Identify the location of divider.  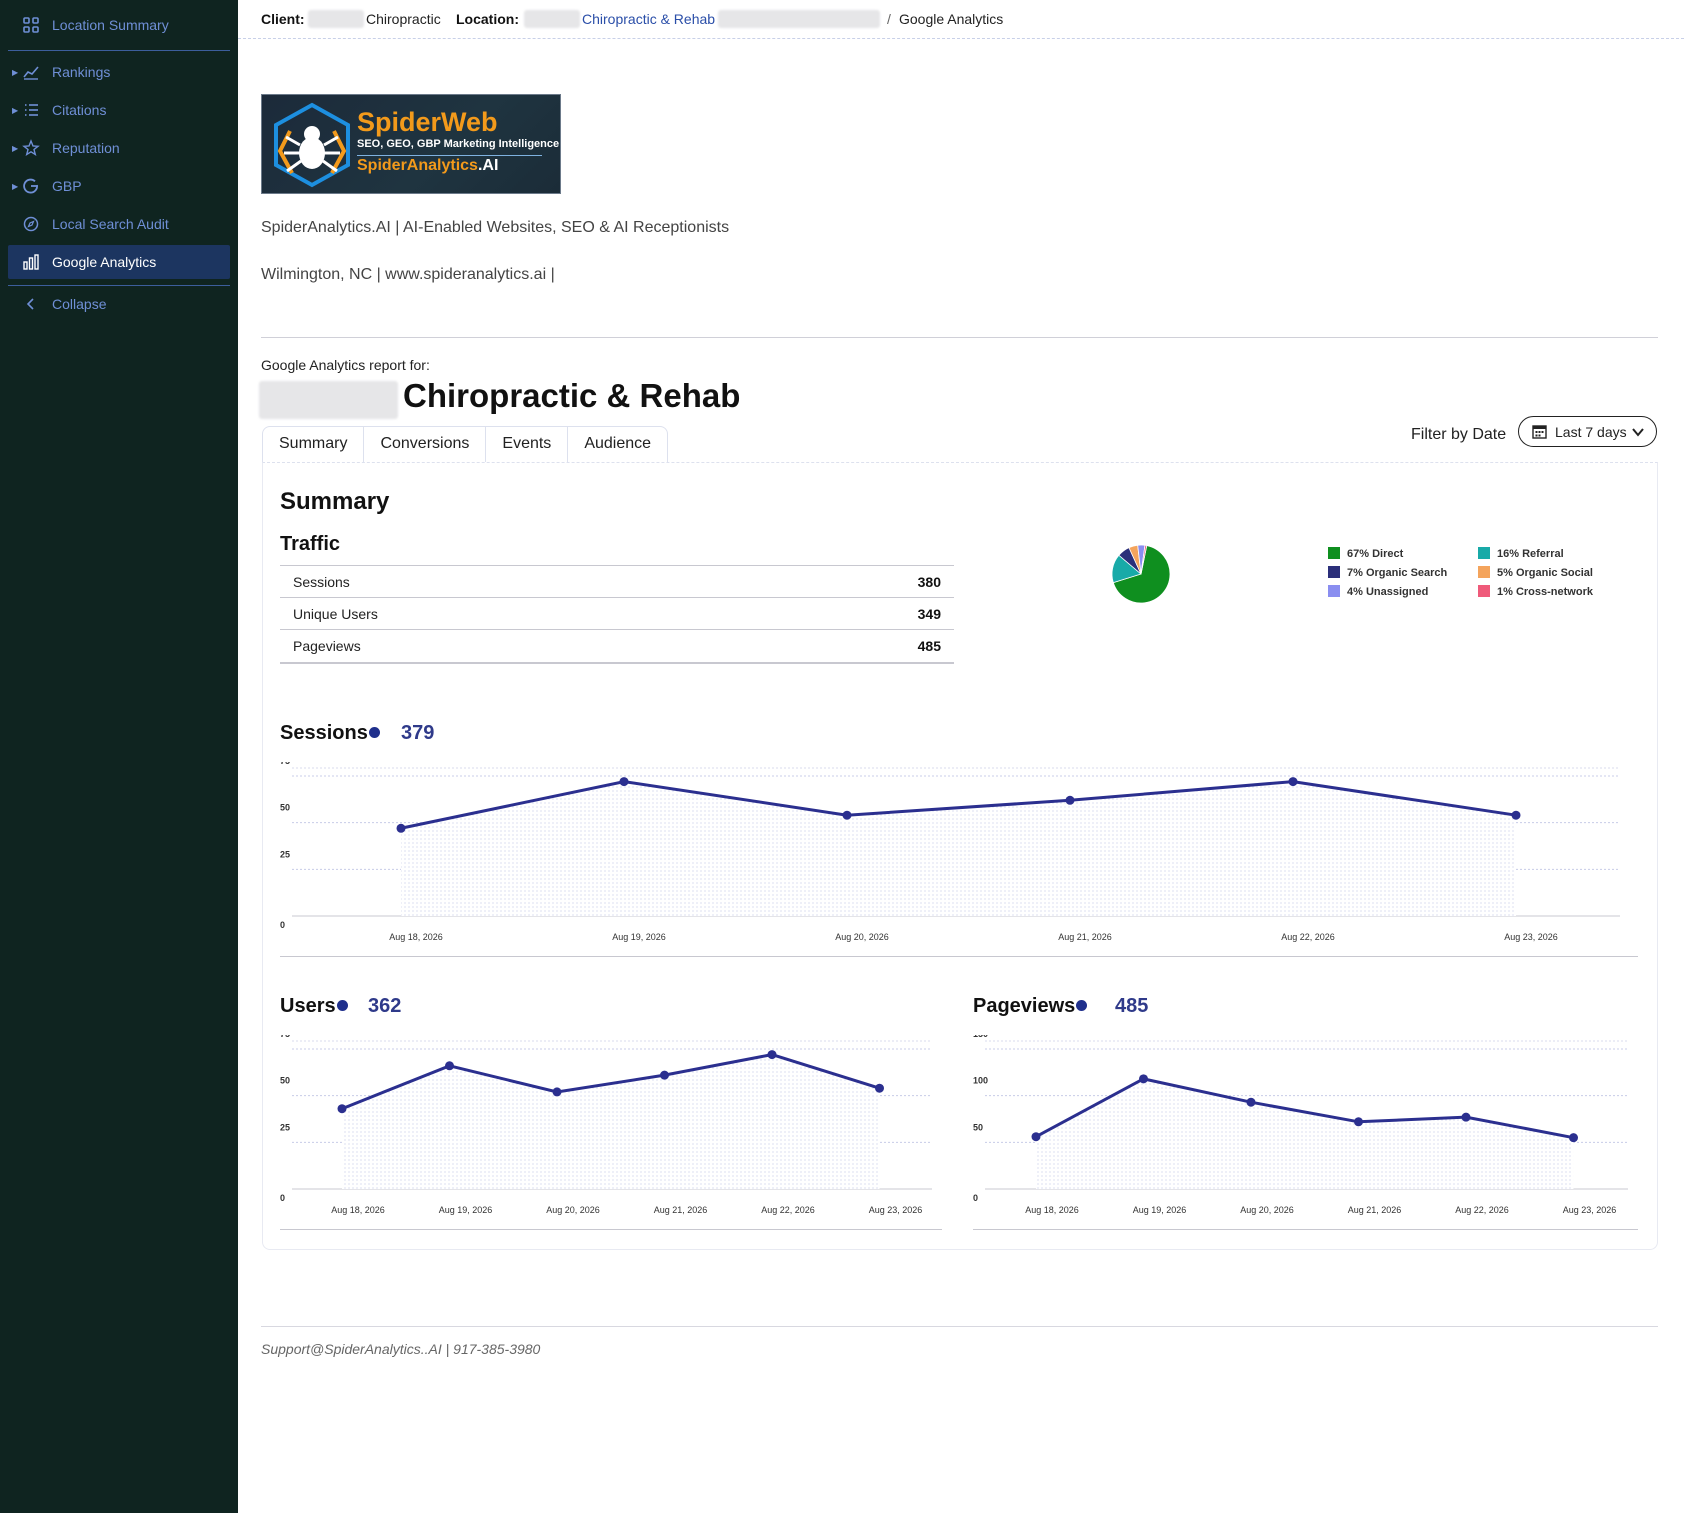
(1305, 1229).